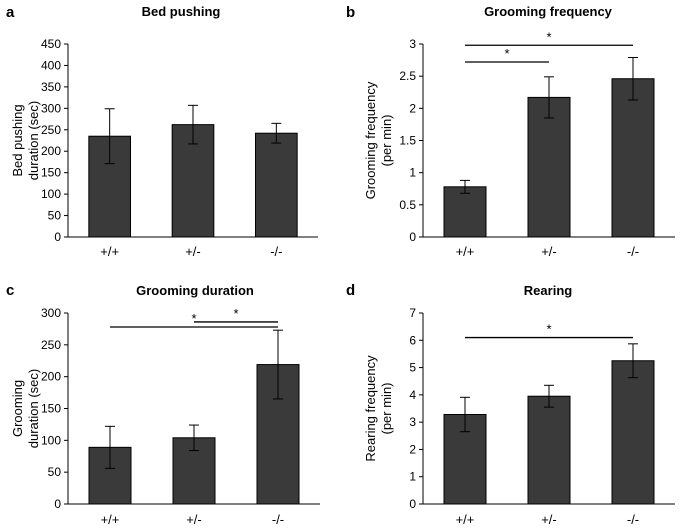 The height and width of the screenshot is (529, 685). What do you see at coordinates (407, 76) in the screenshot?
I see `y-tick-label: 2.5` at bounding box center [407, 76].